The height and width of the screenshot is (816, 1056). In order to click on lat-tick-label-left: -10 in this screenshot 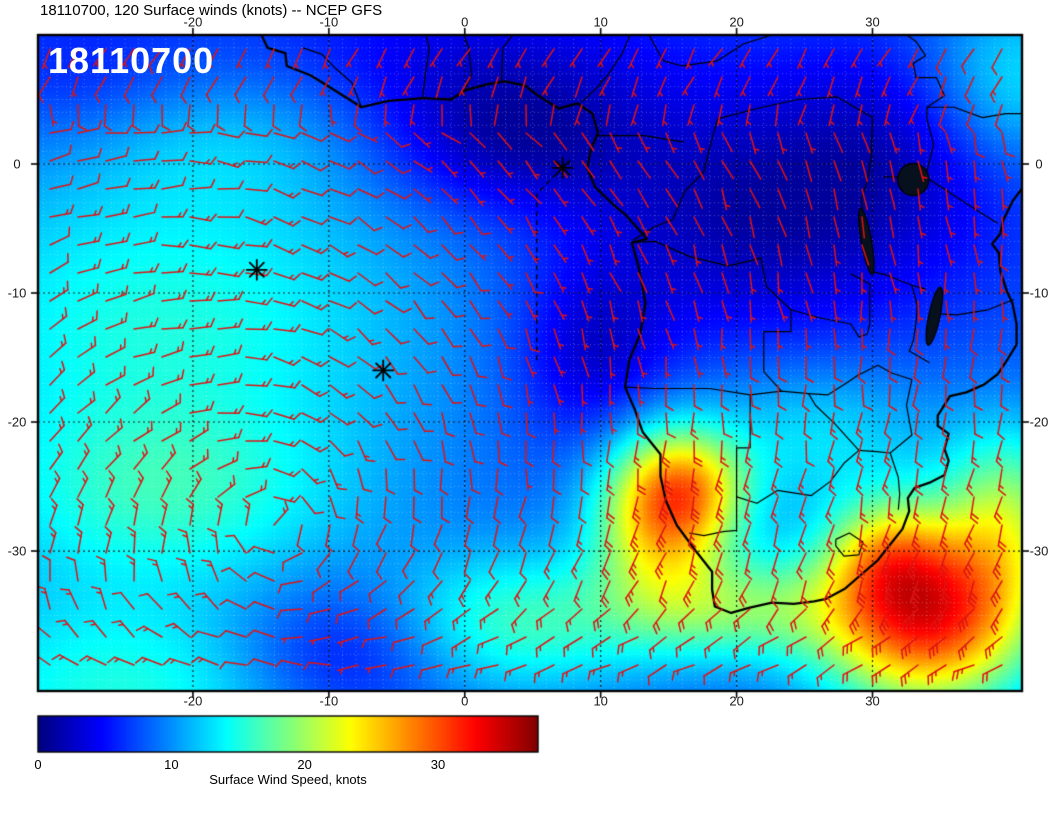, I will do `click(17, 293)`.